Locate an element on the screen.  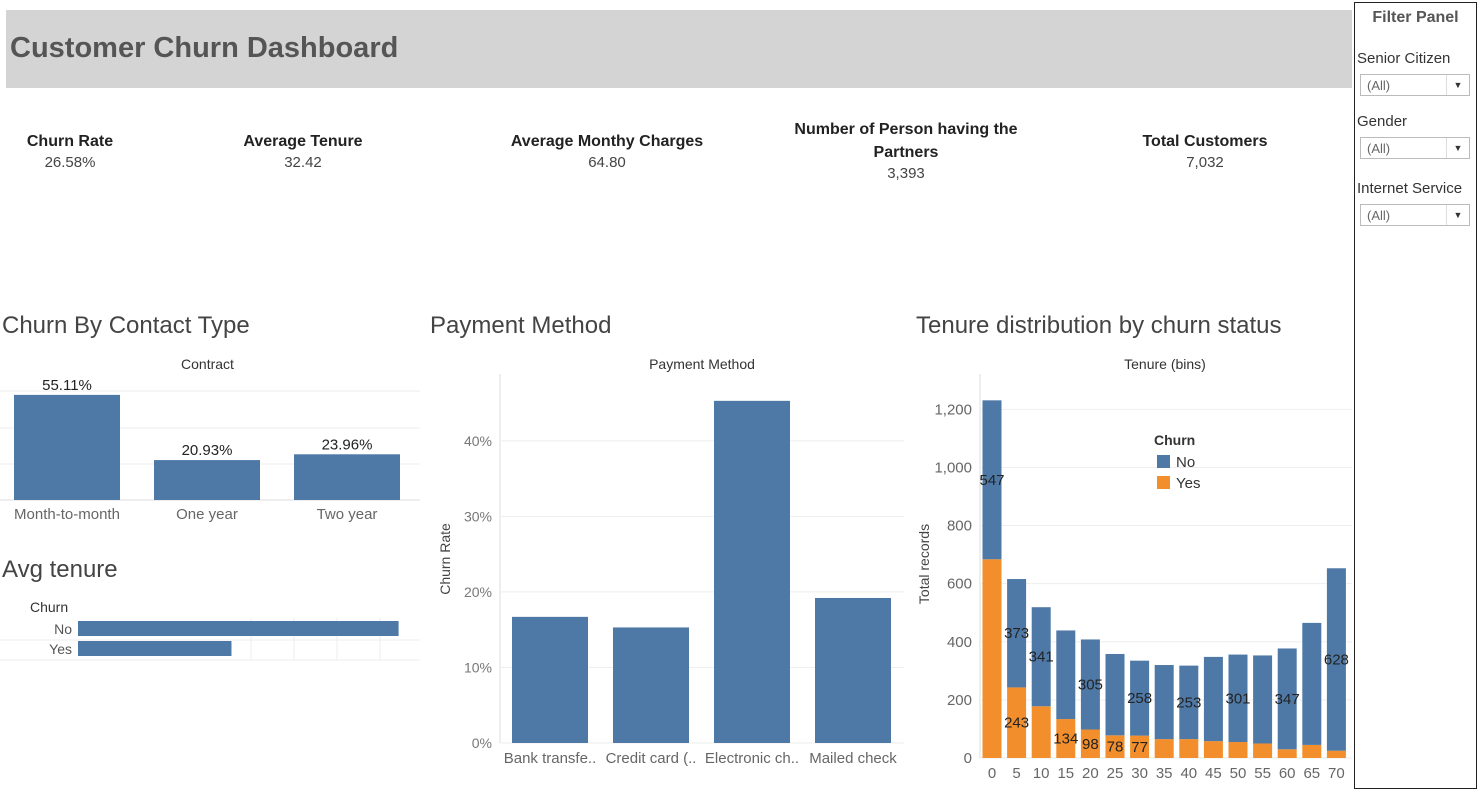
payment-y-tick: 0% is located at coordinates (482, 743).